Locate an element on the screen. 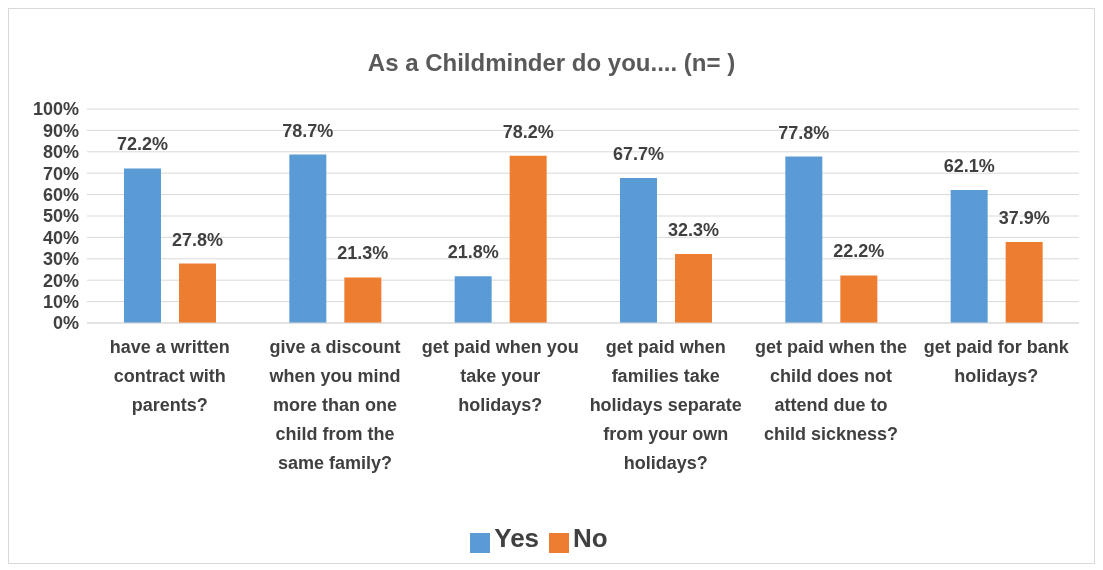 This screenshot has height=570, width=1103. data-label: 37.9% is located at coordinates (1024, 217).